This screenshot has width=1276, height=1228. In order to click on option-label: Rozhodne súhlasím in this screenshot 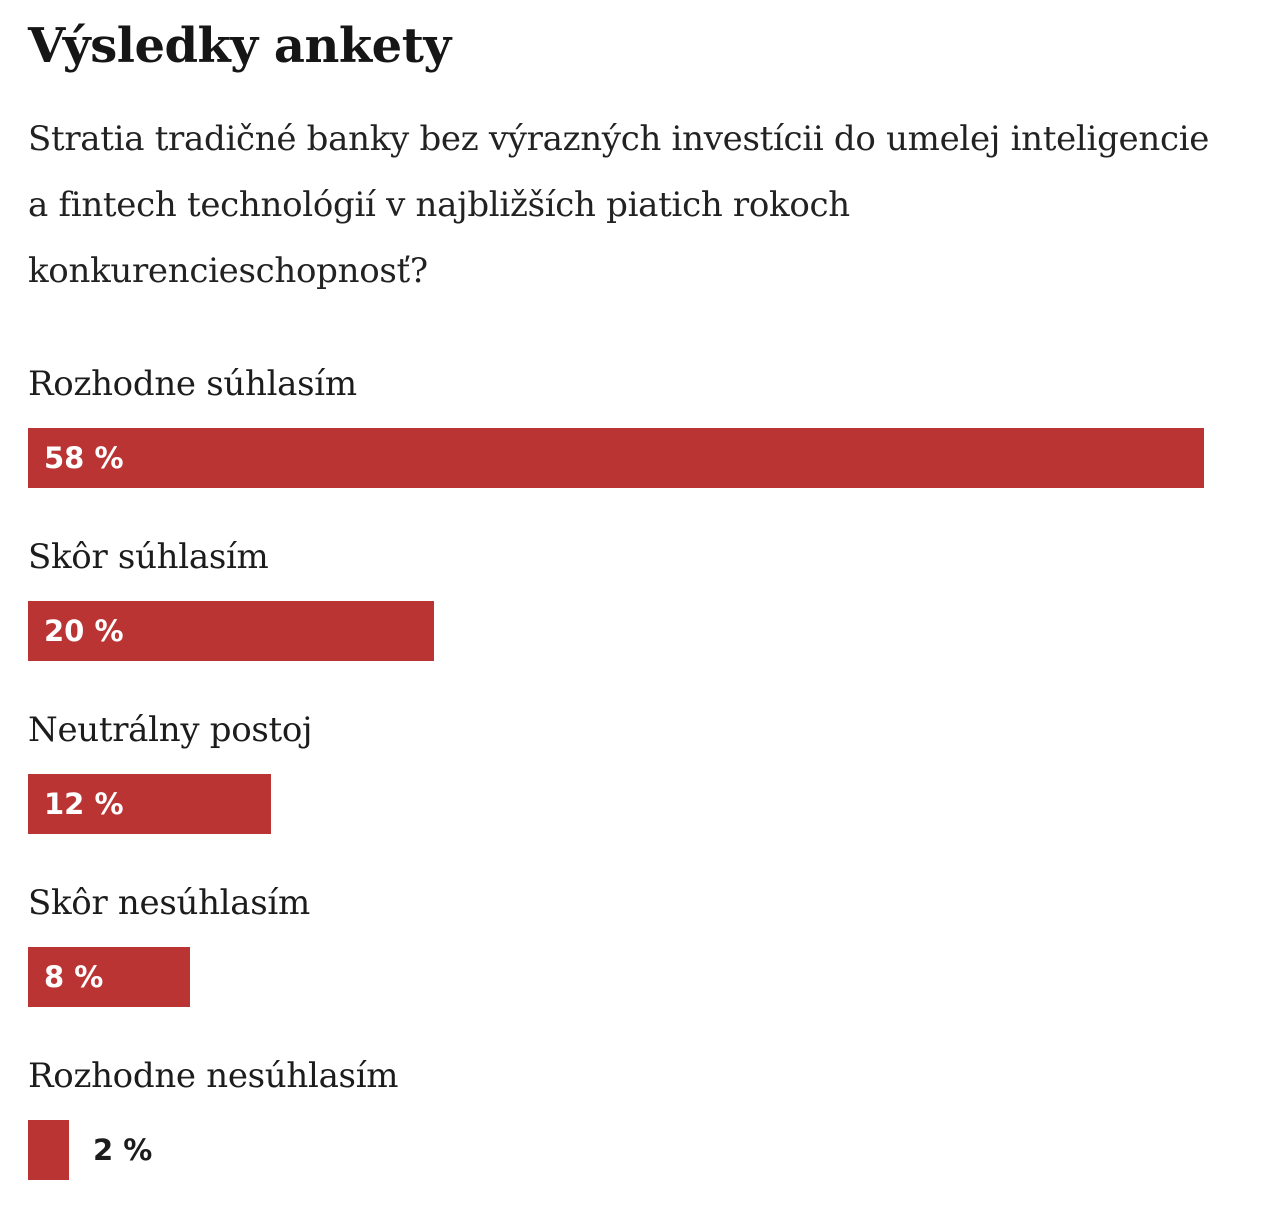, I will do `click(192, 384)`.